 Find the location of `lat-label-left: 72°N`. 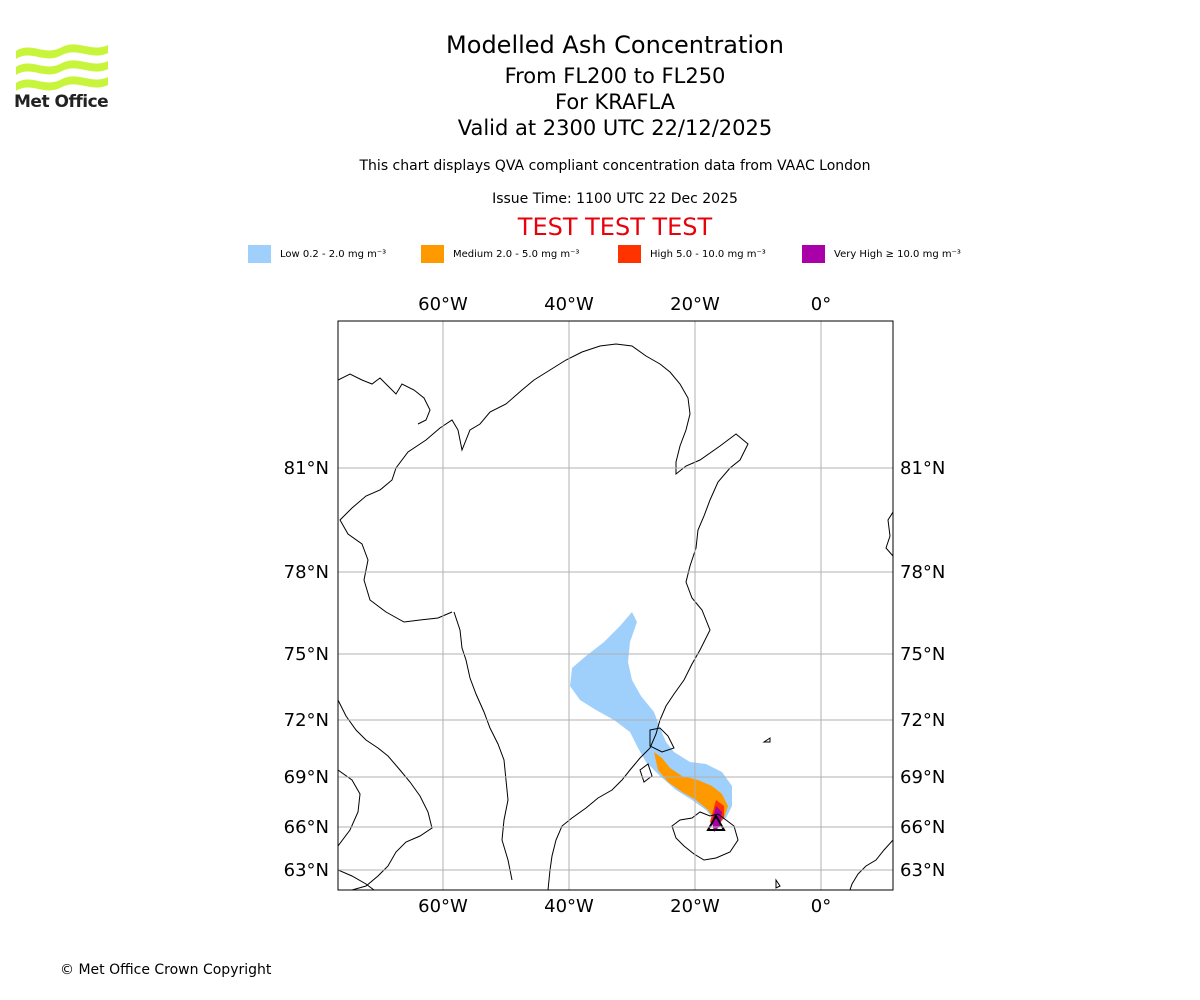

lat-label-left: 72°N is located at coordinates (306, 720).